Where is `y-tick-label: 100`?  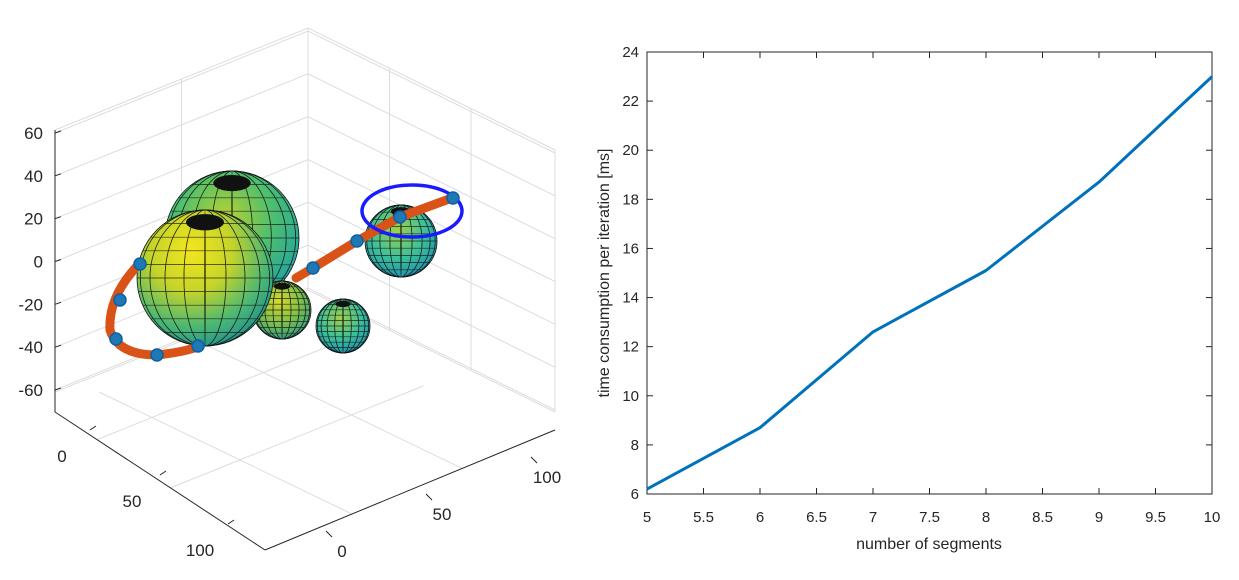 y-tick-label: 100 is located at coordinates (547, 477).